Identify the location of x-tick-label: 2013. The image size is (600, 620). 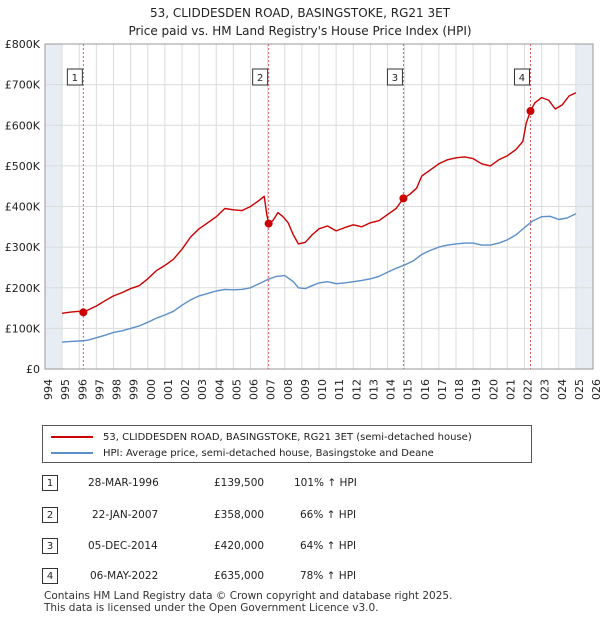
(373, 389).